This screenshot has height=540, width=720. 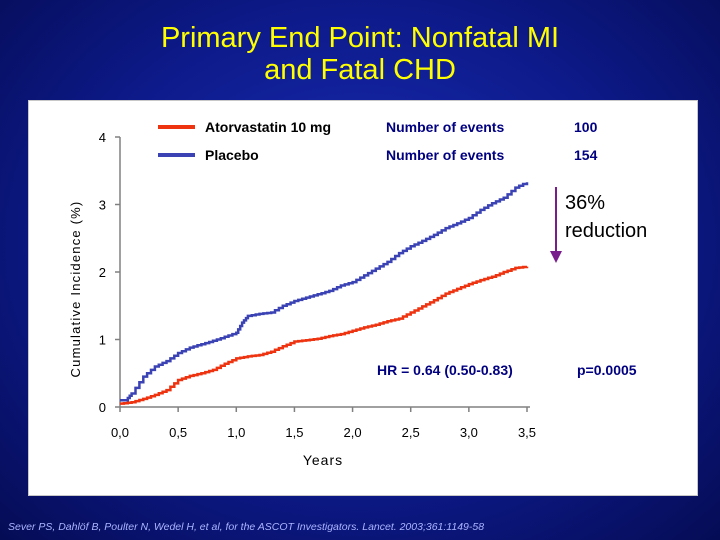 What do you see at coordinates (586, 155) in the screenshot?
I see `events-count-placebo: 154` at bounding box center [586, 155].